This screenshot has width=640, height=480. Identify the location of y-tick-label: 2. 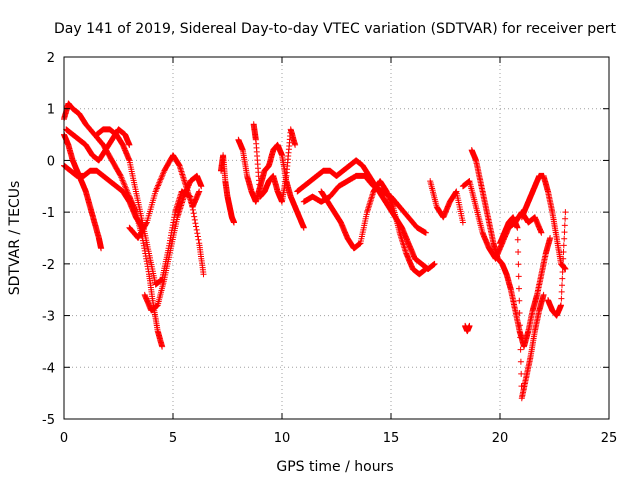
(51, 58).